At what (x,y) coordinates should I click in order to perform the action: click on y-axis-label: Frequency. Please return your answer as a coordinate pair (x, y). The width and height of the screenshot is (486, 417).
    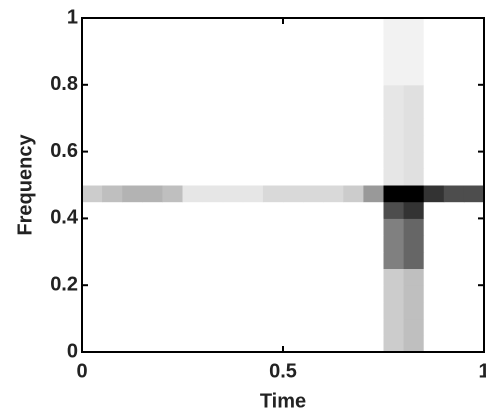
    Looking at the image, I should click on (25, 185).